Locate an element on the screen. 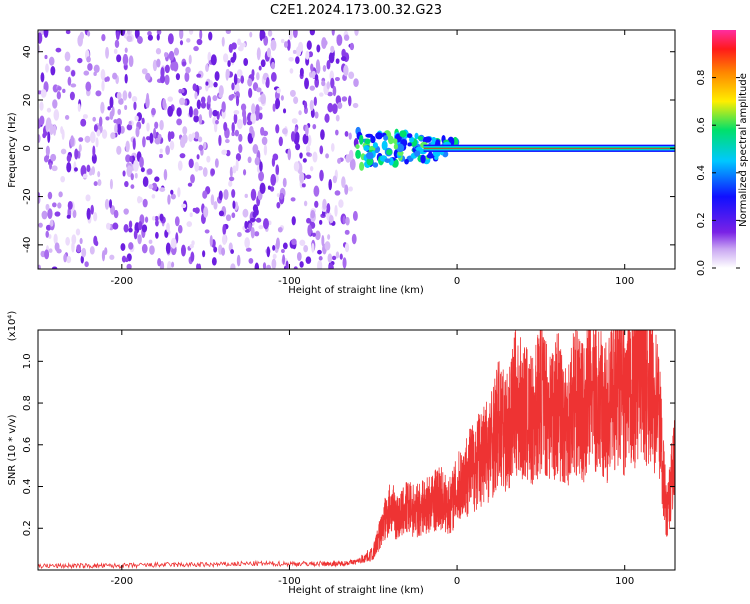  colorbar-ticks: 0.0 0.2 0.4 0.6 0.8 is located at coordinates (718, 173).